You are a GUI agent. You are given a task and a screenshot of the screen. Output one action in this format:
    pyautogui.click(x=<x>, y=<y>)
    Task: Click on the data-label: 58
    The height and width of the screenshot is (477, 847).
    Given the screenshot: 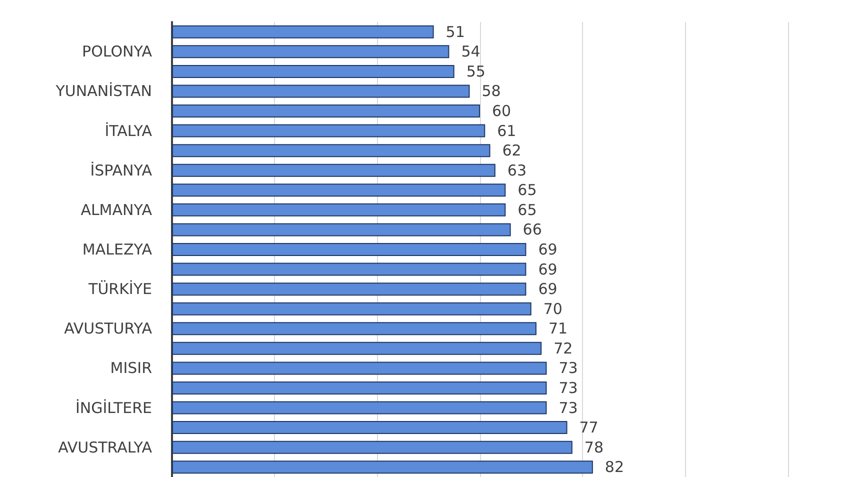 What is the action you would take?
    pyautogui.click(x=491, y=91)
    